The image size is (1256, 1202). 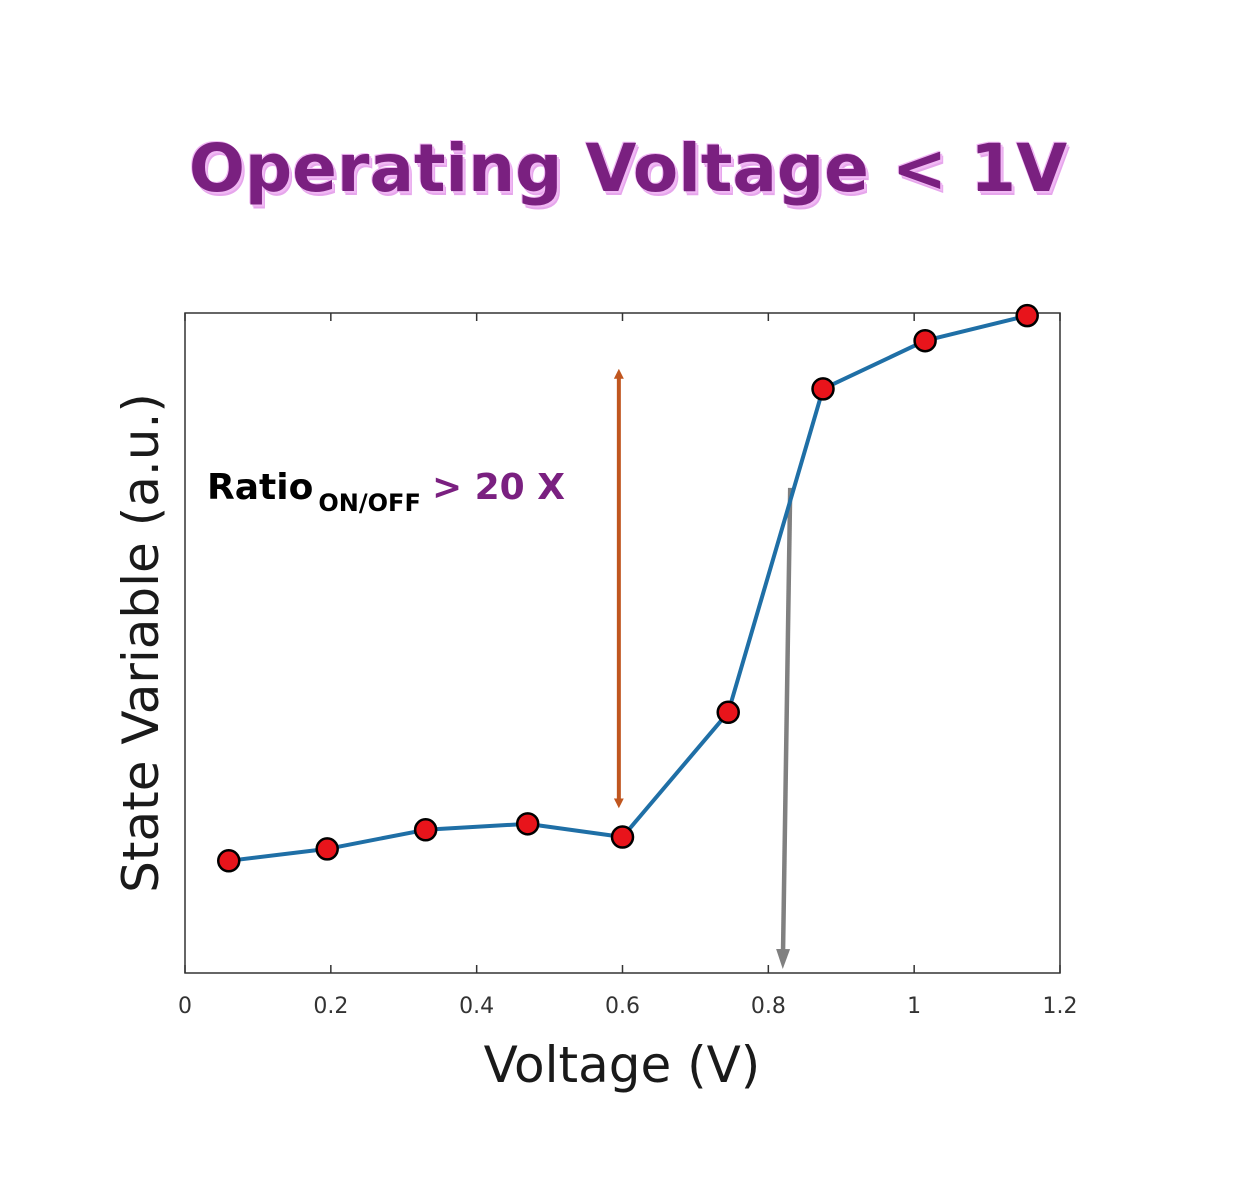 What do you see at coordinates (1060, 1006) in the screenshot?
I see `x-tick-label: 1.2` at bounding box center [1060, 1006].